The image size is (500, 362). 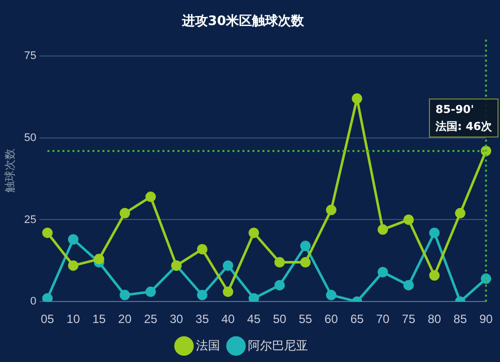 What do you see at coordinates (279, 319) in the screenshot?
I see `x-tick-label: 50` at bounding box center [279, 319].